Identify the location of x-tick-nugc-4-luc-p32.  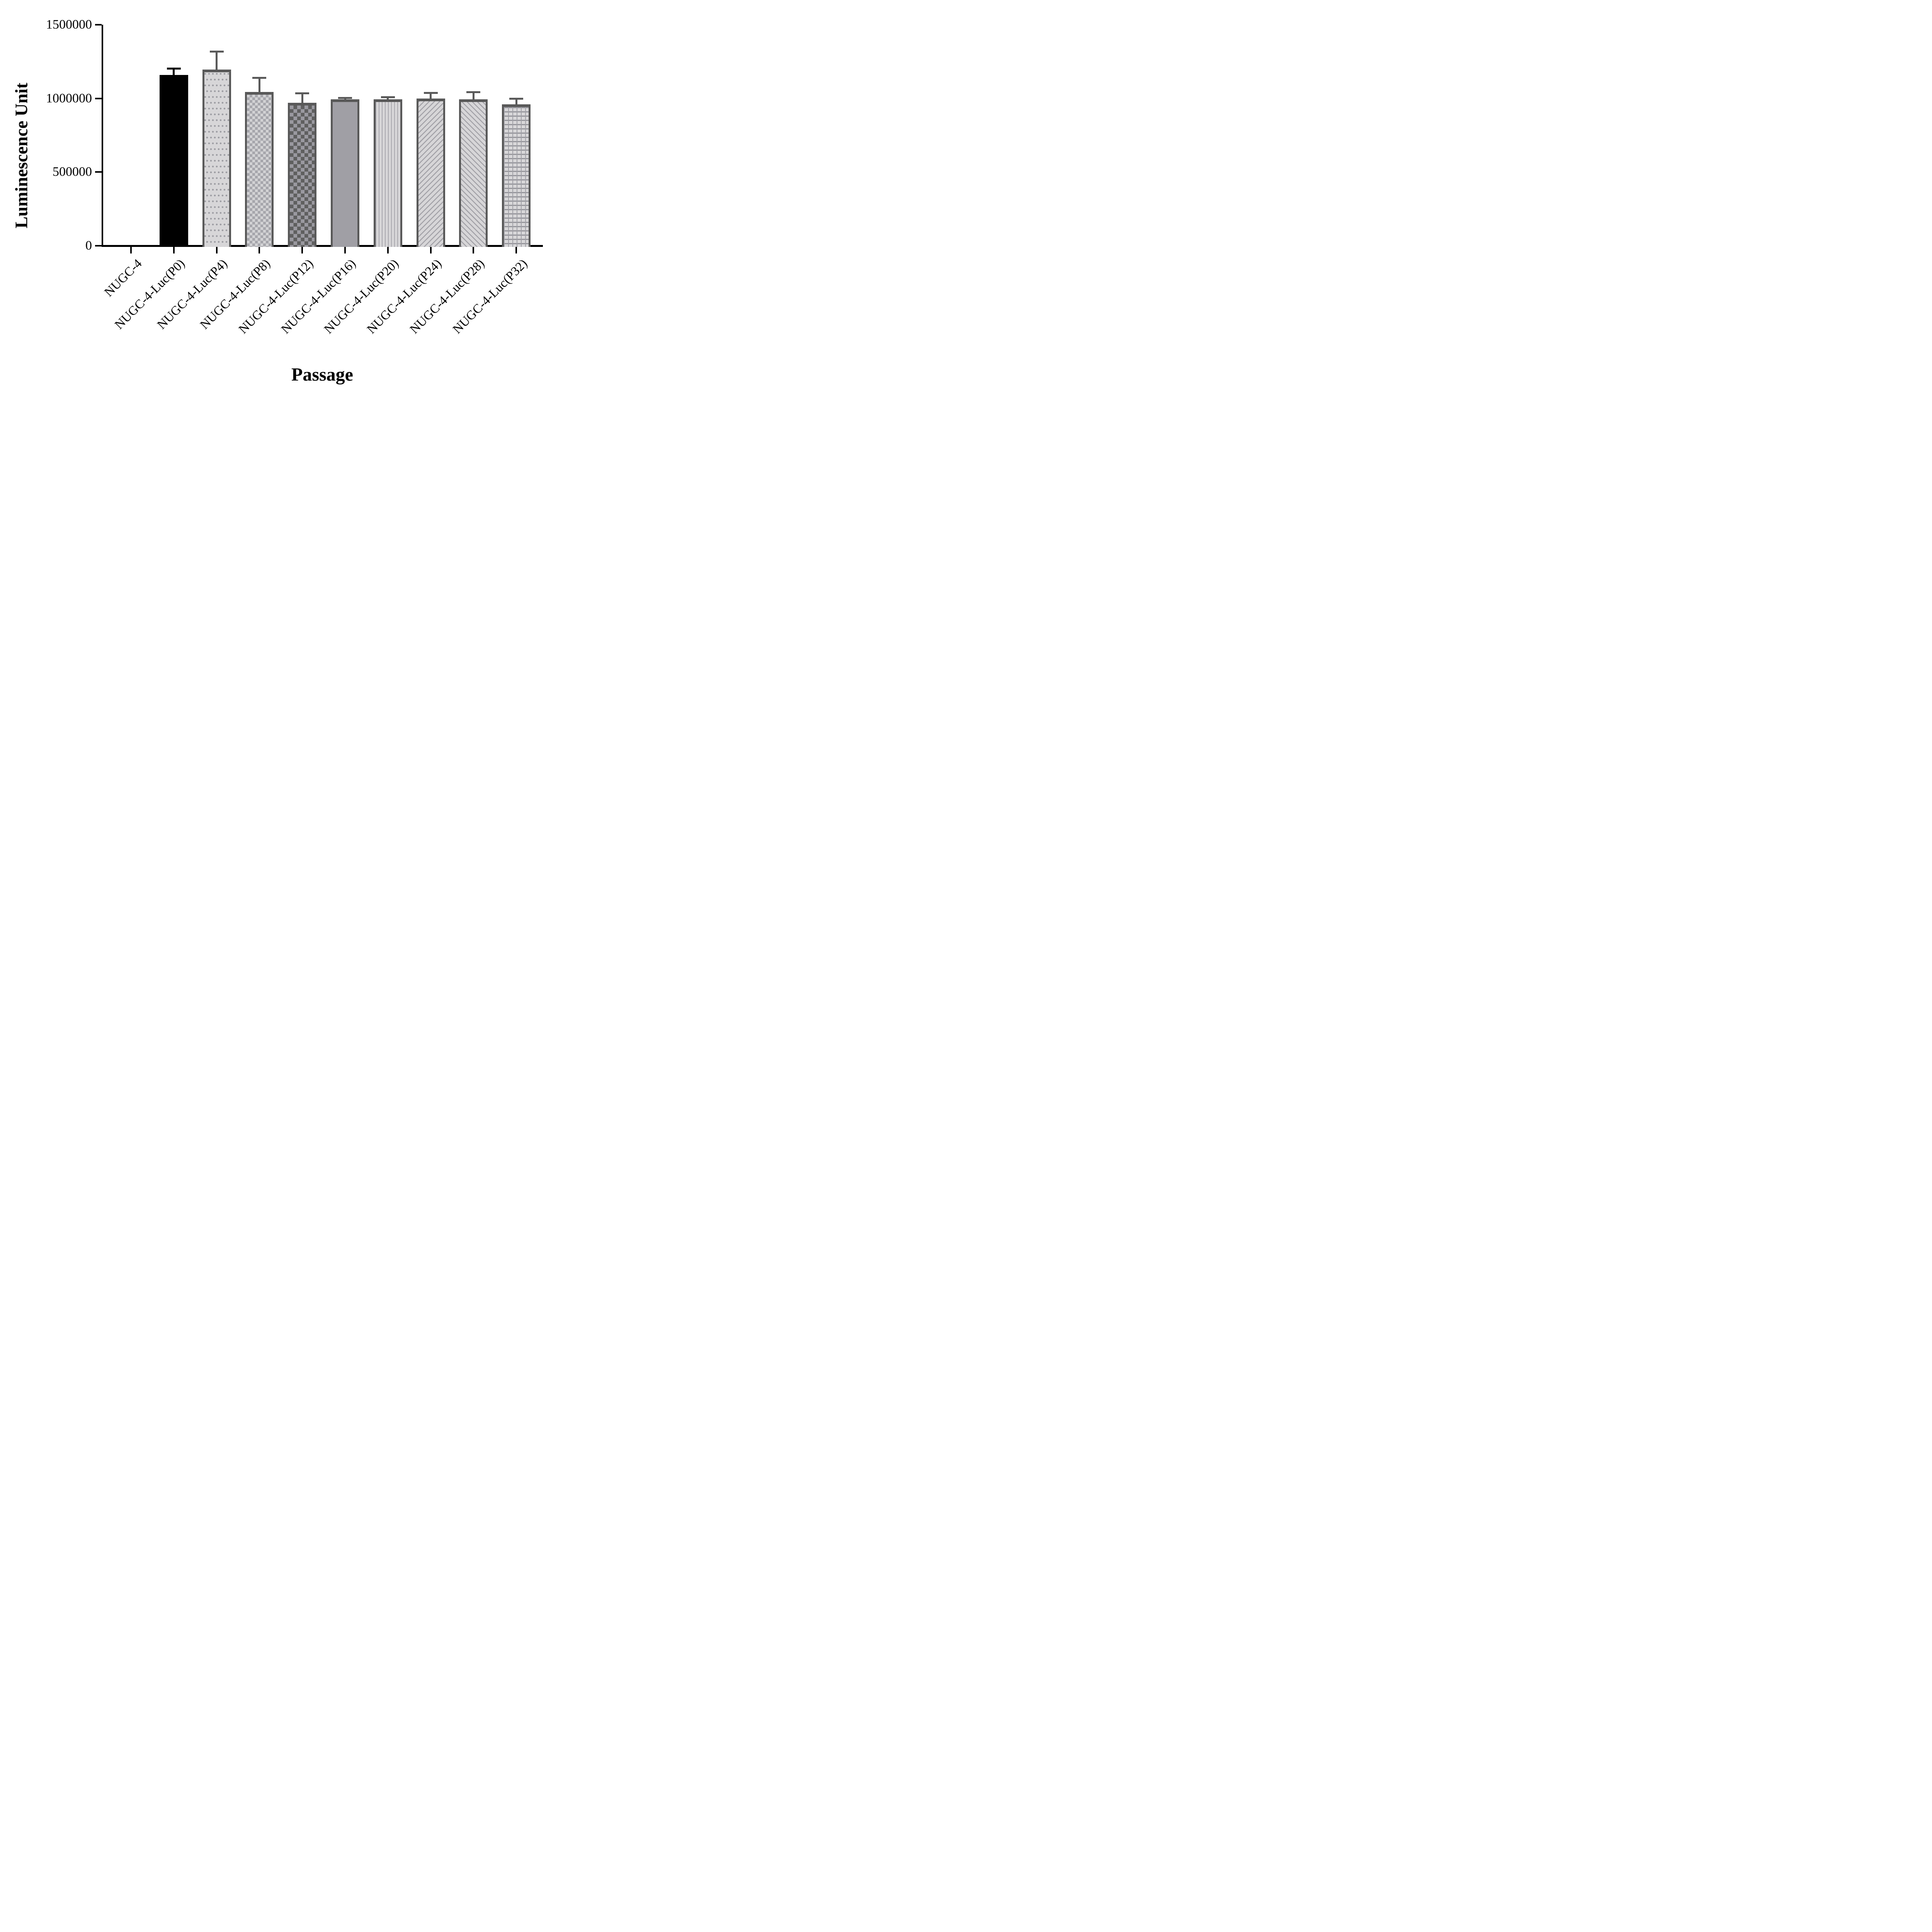
(516, 250).